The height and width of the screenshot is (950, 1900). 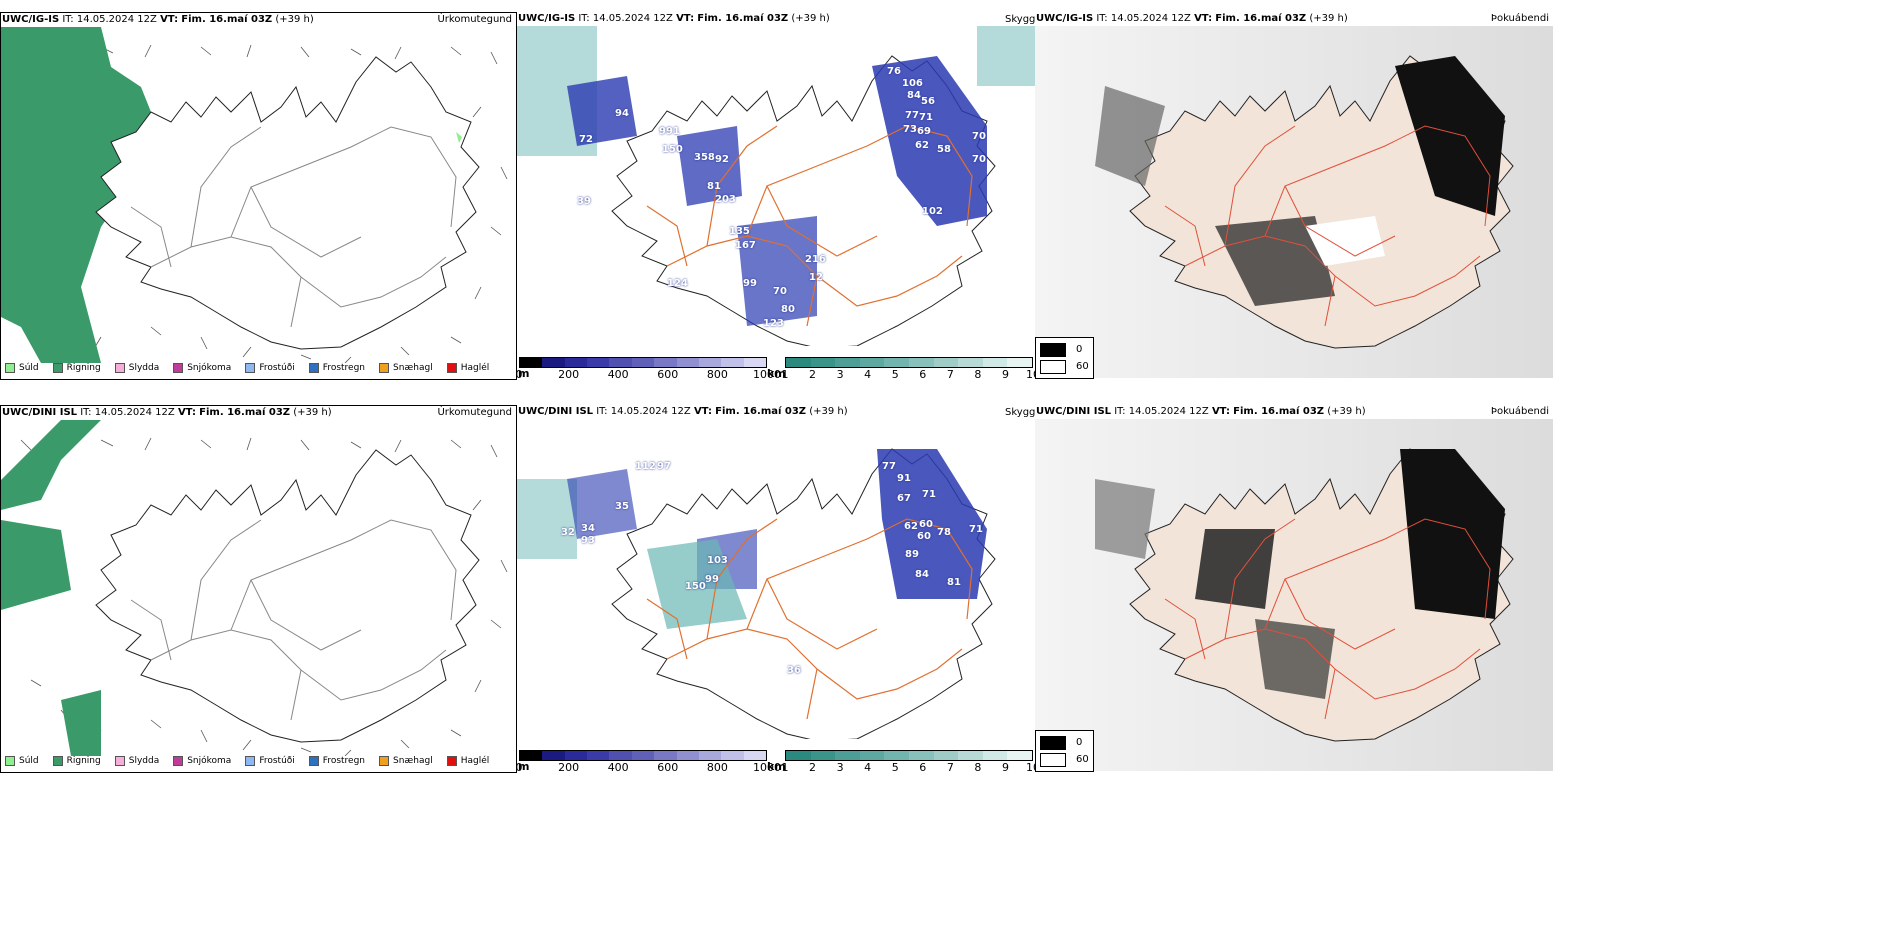 What do you see at coordinates (816, 277) in the screenshot?
I see `cloud-base-label: 12` at bounding box center [816, 277].